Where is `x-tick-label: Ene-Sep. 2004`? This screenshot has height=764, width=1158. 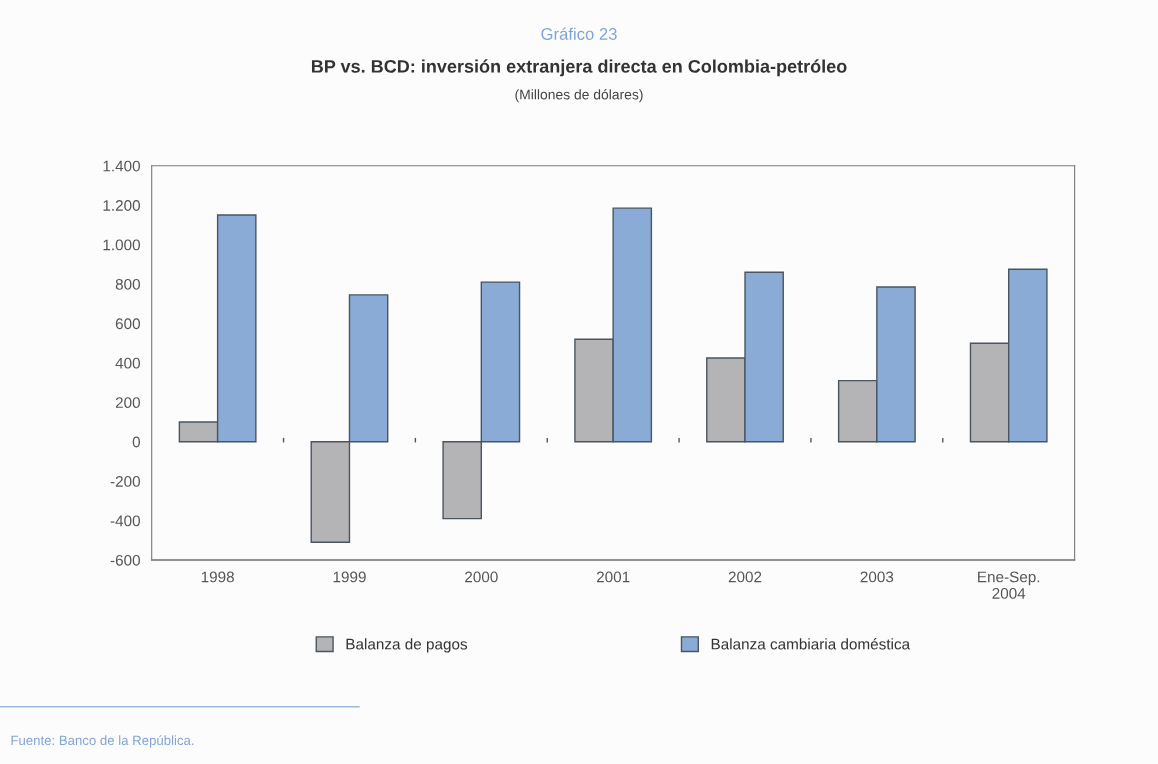 x-tick-label: Ene-Sep. 2004 is located at coordinates (1009, 585).